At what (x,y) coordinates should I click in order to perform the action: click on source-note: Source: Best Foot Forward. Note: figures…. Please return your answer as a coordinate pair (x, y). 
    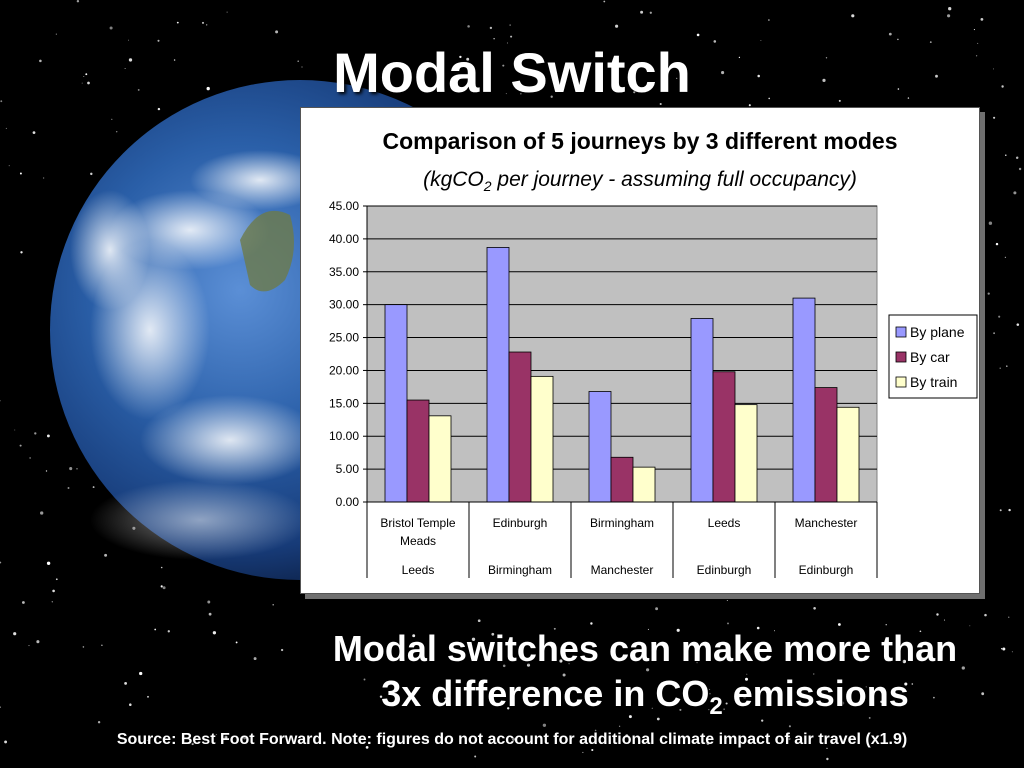
    Looking at the image, I should click on (512, 739).